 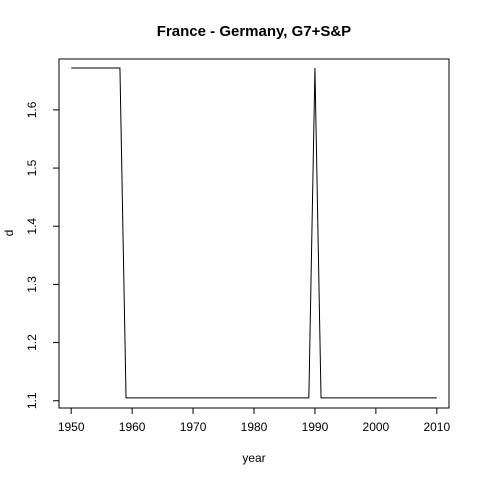 I want to click on y-tick-label: 1.1, so click(x=32, y=400).